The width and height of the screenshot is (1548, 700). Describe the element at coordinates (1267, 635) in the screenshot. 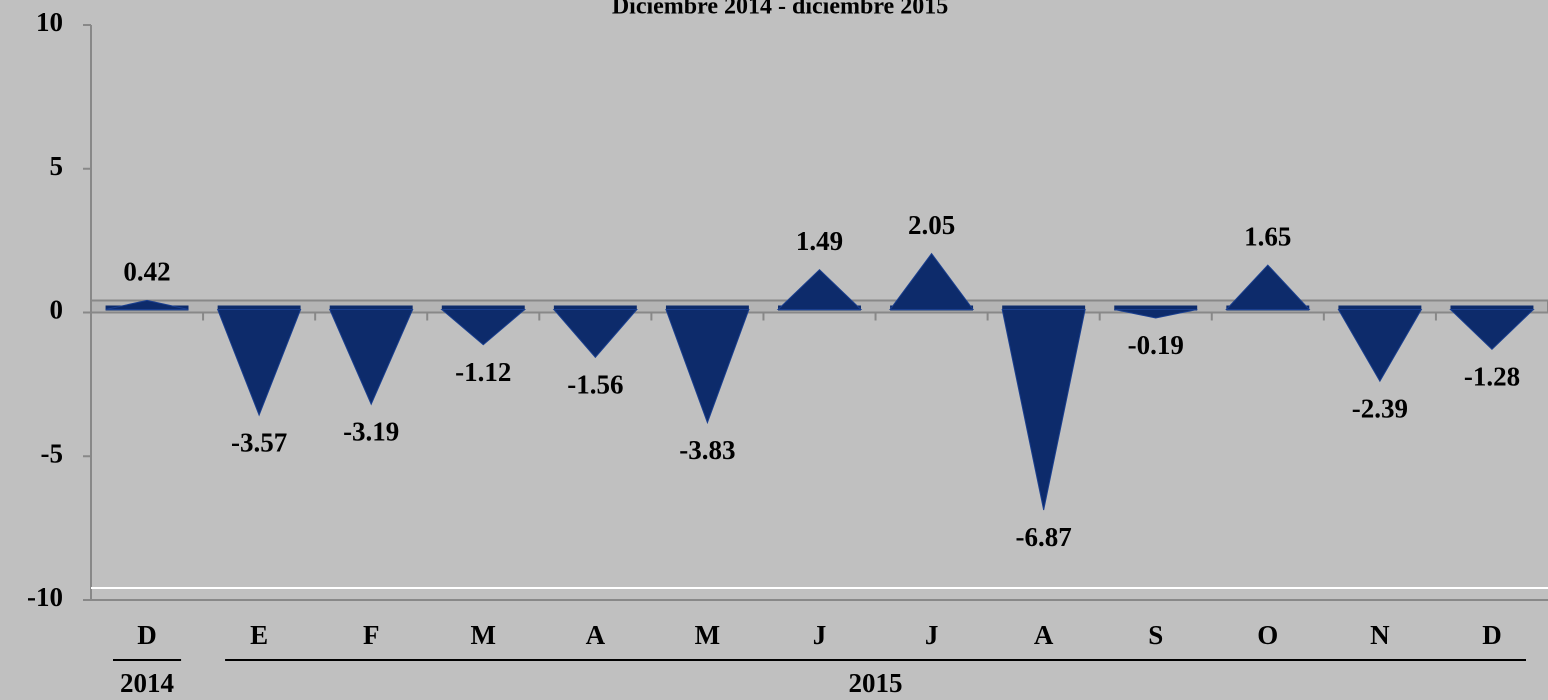

I see `x-tick-label: O` at that location.